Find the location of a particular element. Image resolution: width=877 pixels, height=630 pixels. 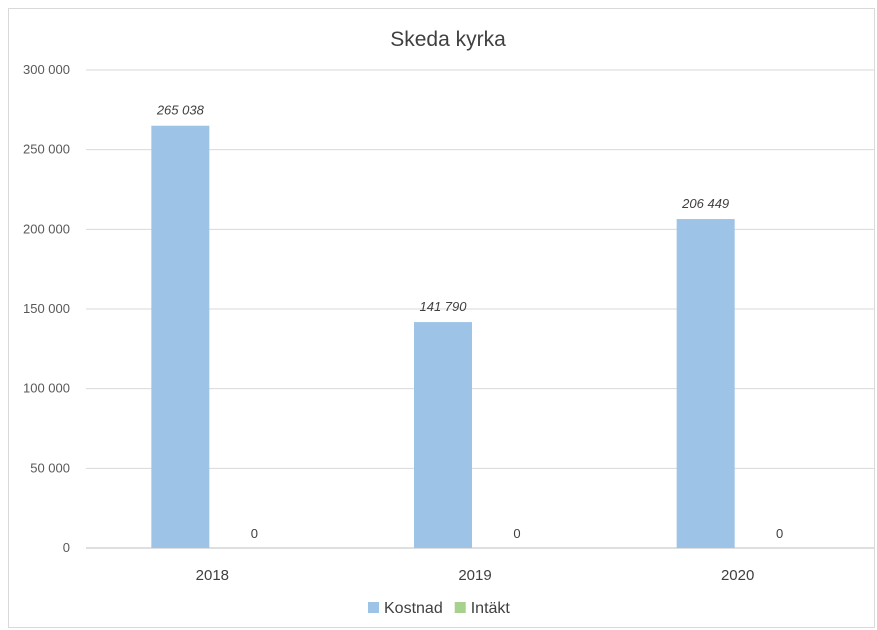

legend: Kostnad Intäkt is located at coordinates (439, 608).